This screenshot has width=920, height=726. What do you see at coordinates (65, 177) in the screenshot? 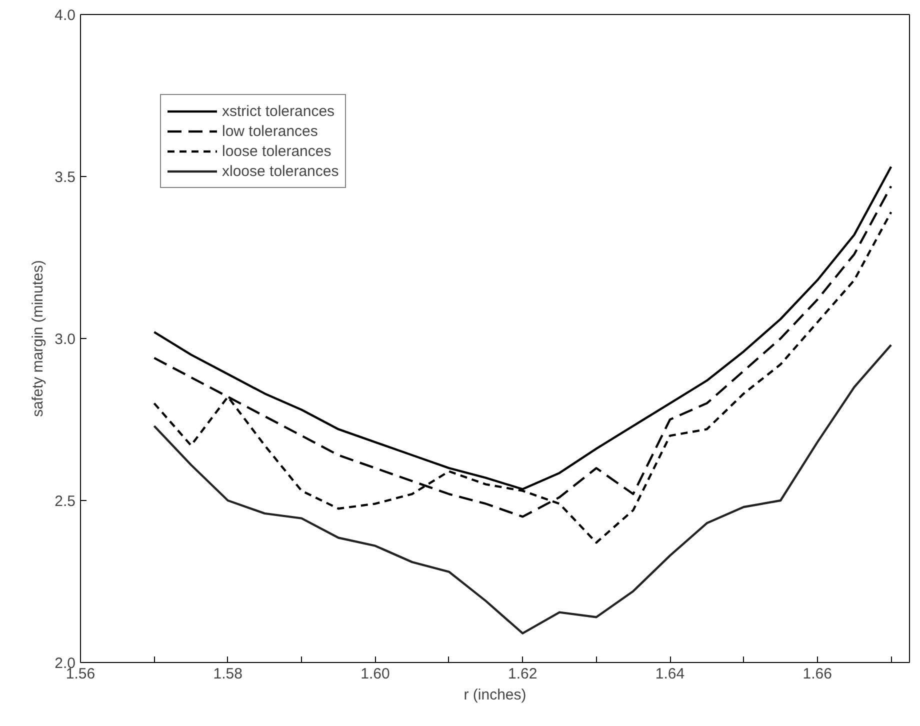
I see `y-tick-label: 3.5` at bounding box center [65, 177].